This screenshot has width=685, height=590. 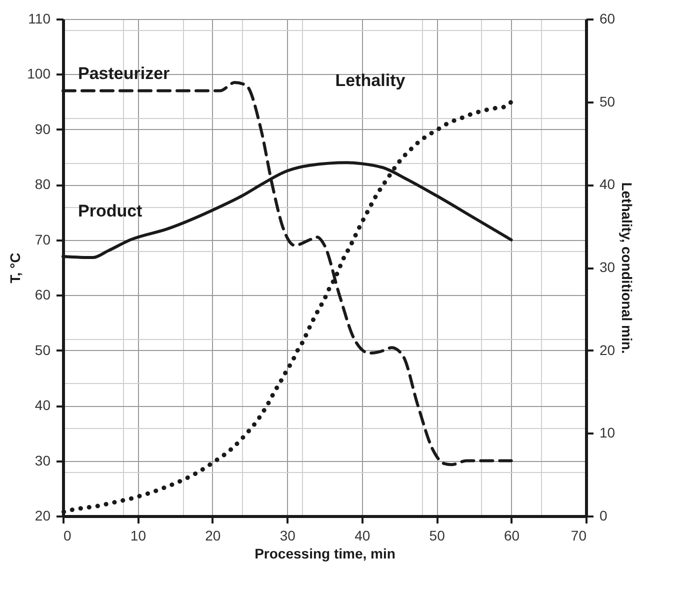 What do you see at coordinates (42, 460) in the screenshot?
I see `y-tick-label: 30` at bounding box center [42, 460].